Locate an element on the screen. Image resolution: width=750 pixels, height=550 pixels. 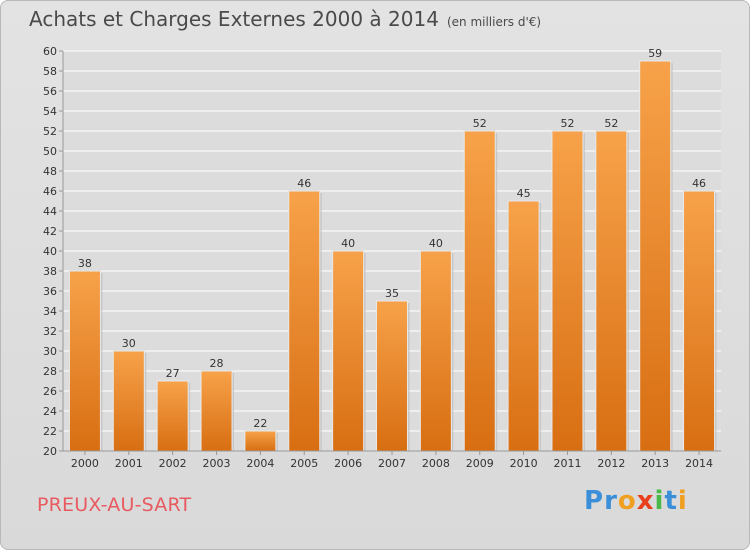
bar-2007 is located at coordinates (392, 376).